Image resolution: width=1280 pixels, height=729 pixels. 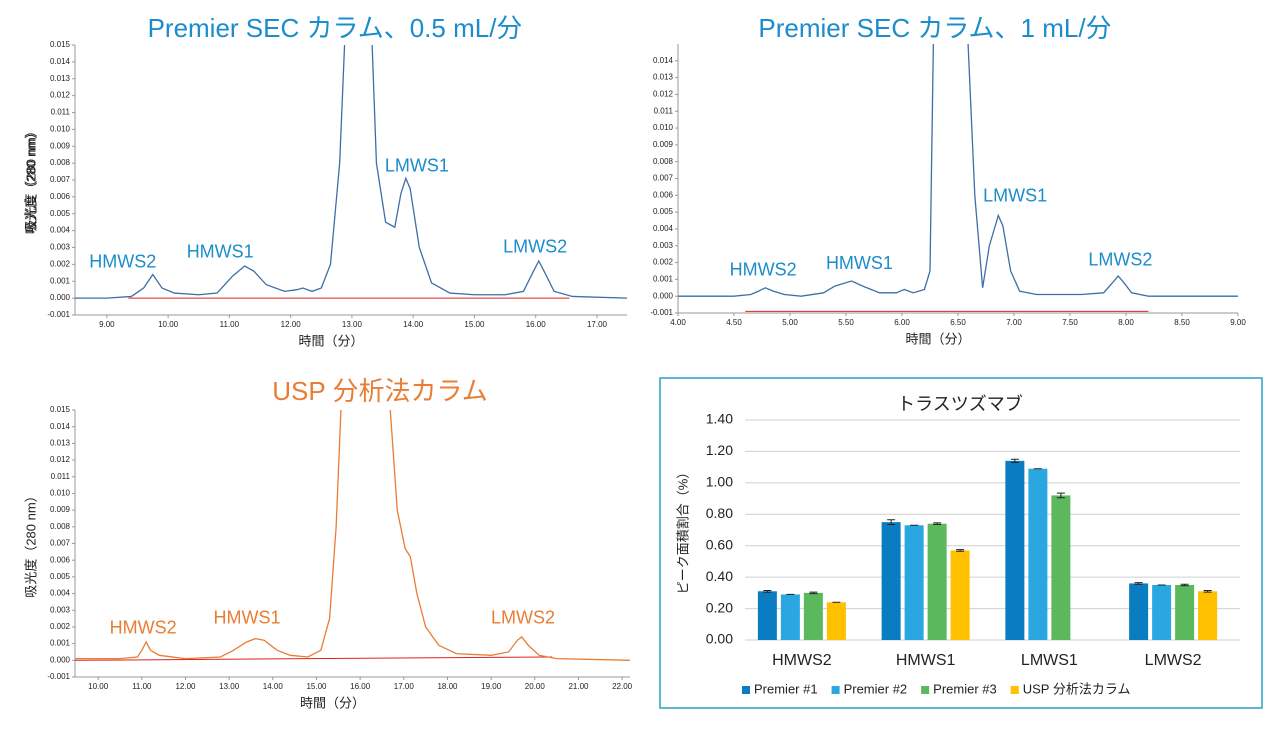 What do you see at coordinates (597, 324) in the screenshot?
I see `x-tick-label: 17.00` at bounding box center [597, 324].